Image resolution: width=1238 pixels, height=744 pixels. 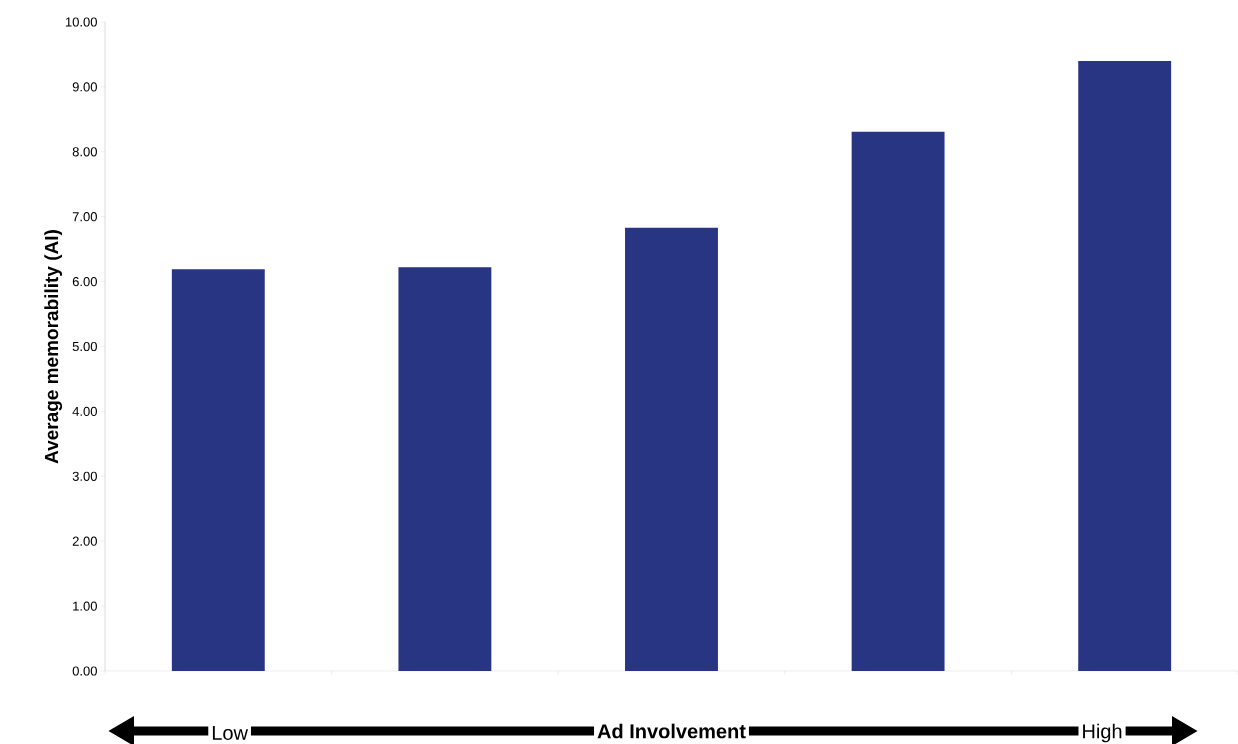 I want to click on y-tick-label: 6.00, so click(x=84, y=281).